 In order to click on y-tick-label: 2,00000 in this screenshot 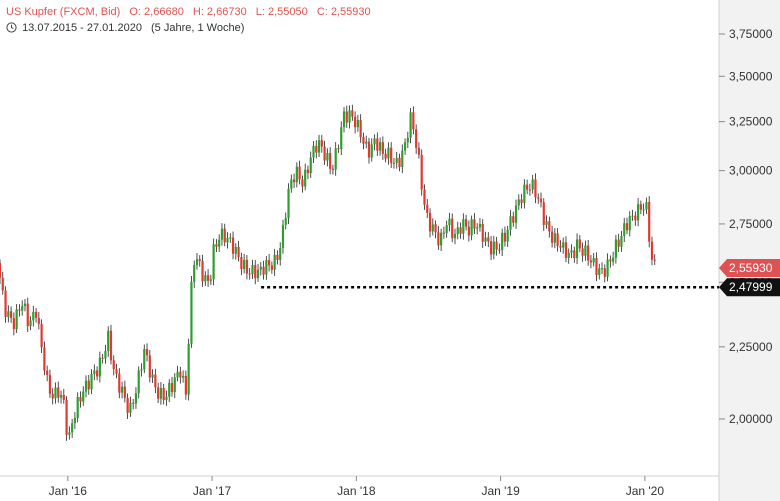, I will do `click(751, 419)`.